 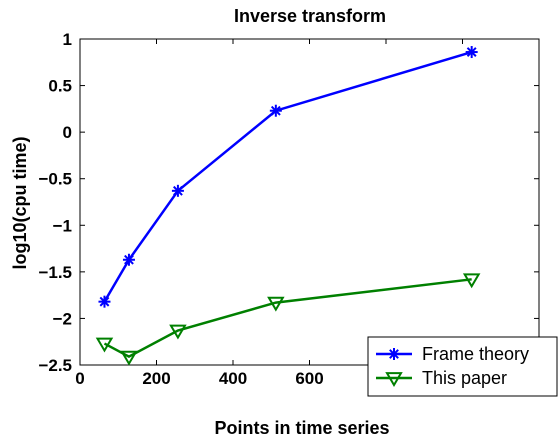 I want to click on y-tick-label: −1.5, so click(x=55, y=272).